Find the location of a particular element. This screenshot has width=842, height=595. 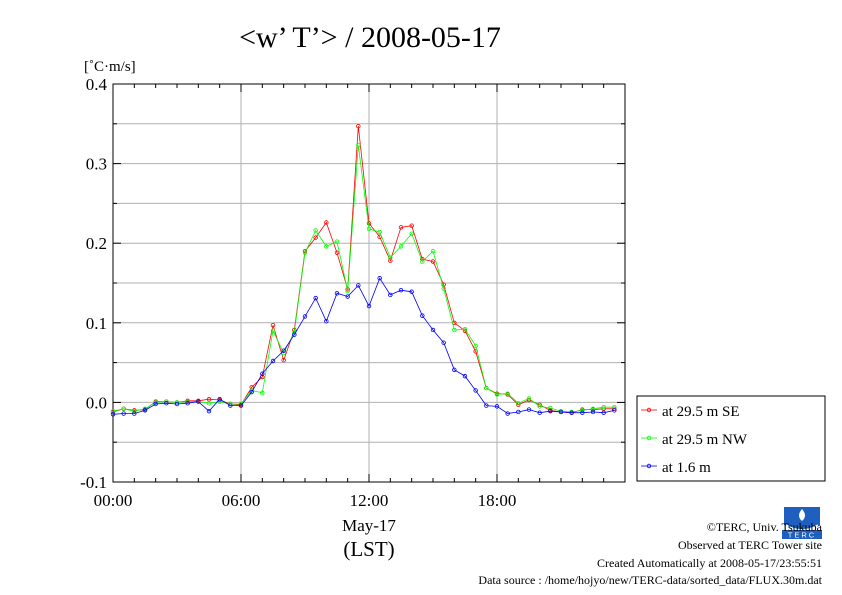

x-tick-label: 12:00 is located at coordinates (369, 500).